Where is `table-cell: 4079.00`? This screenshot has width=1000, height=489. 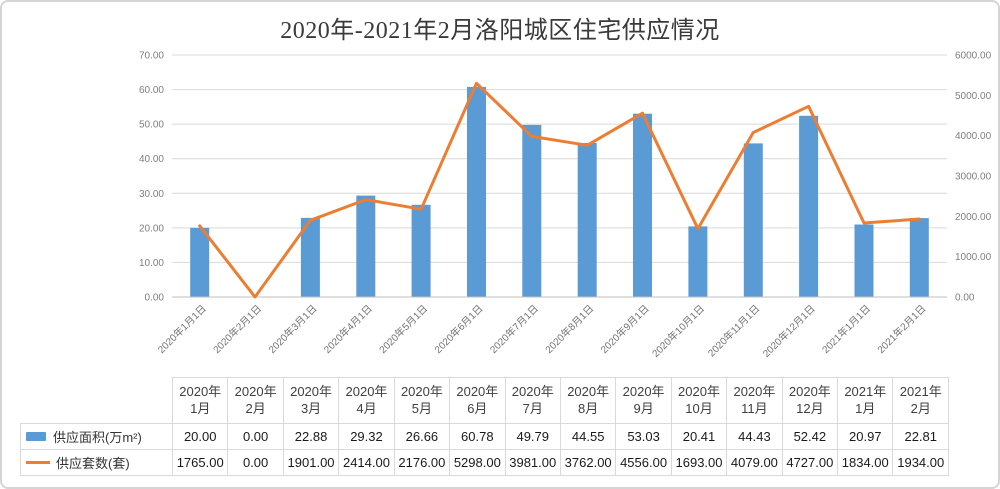
table-cell: 4079.00 is located at coordinates (754, 462).